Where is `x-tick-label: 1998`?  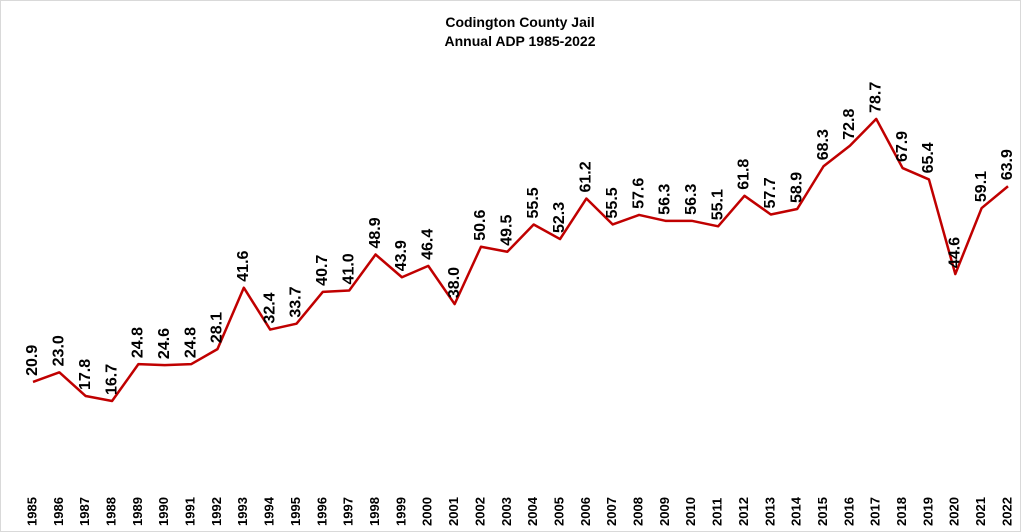 x-tick-label: 1998 is located at coordinates (374, 511).